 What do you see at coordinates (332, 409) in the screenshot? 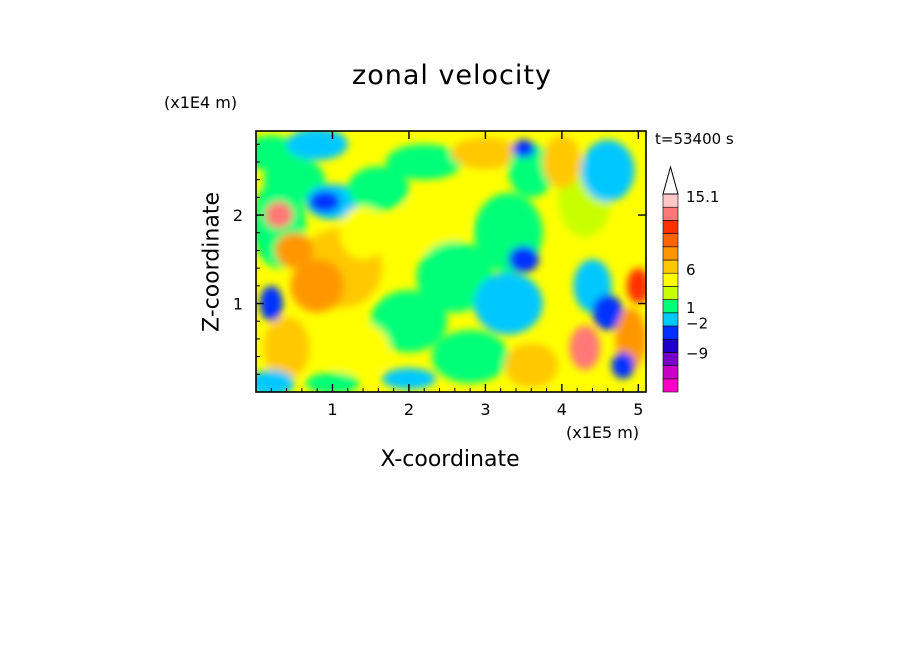
I see `x-tick-label: 1` at bounding box center [332, 409].